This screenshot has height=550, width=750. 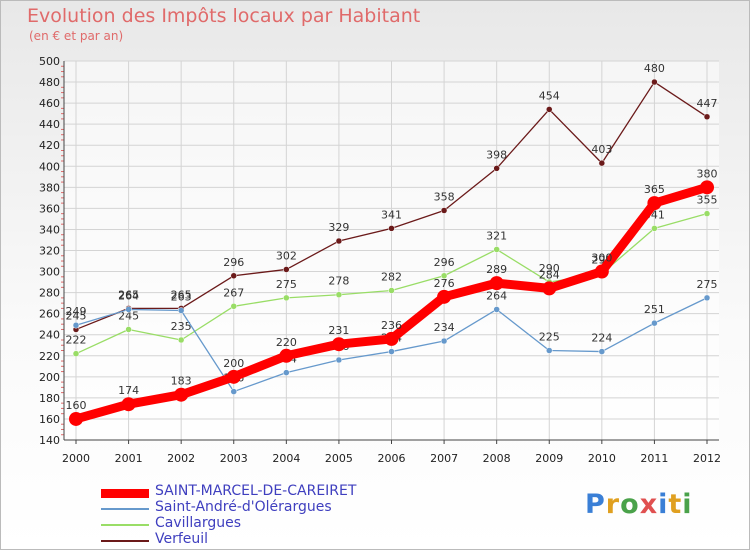 What do you see at coordinates (224, 16) in the screenshot?
I see `chart-title: Evolution des Impôts locaux par Habitant` at bounding box center [224, 16].